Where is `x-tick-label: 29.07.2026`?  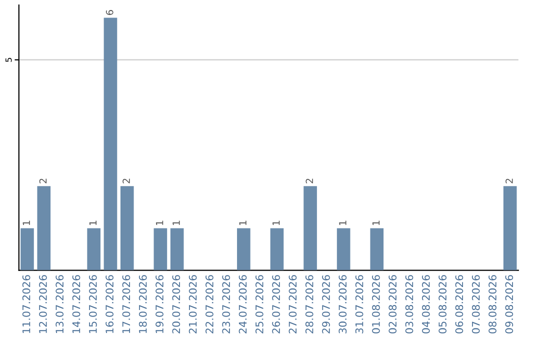
x-tick-label: 29.07.2026 is located at coordinates (326, 304).